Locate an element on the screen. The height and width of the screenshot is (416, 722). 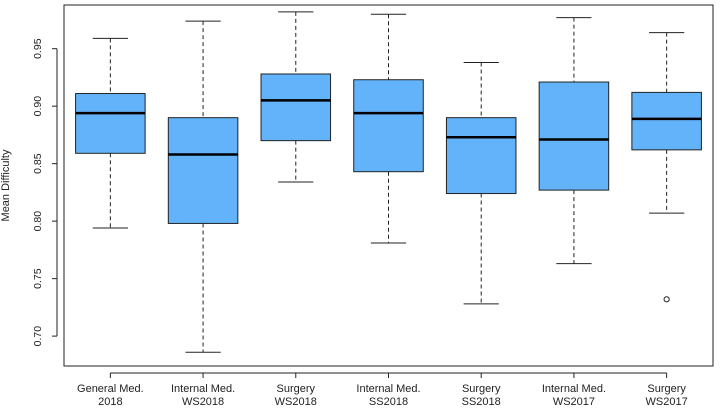
y-tick-label: 0.90 is located at coordinates (38, 106).